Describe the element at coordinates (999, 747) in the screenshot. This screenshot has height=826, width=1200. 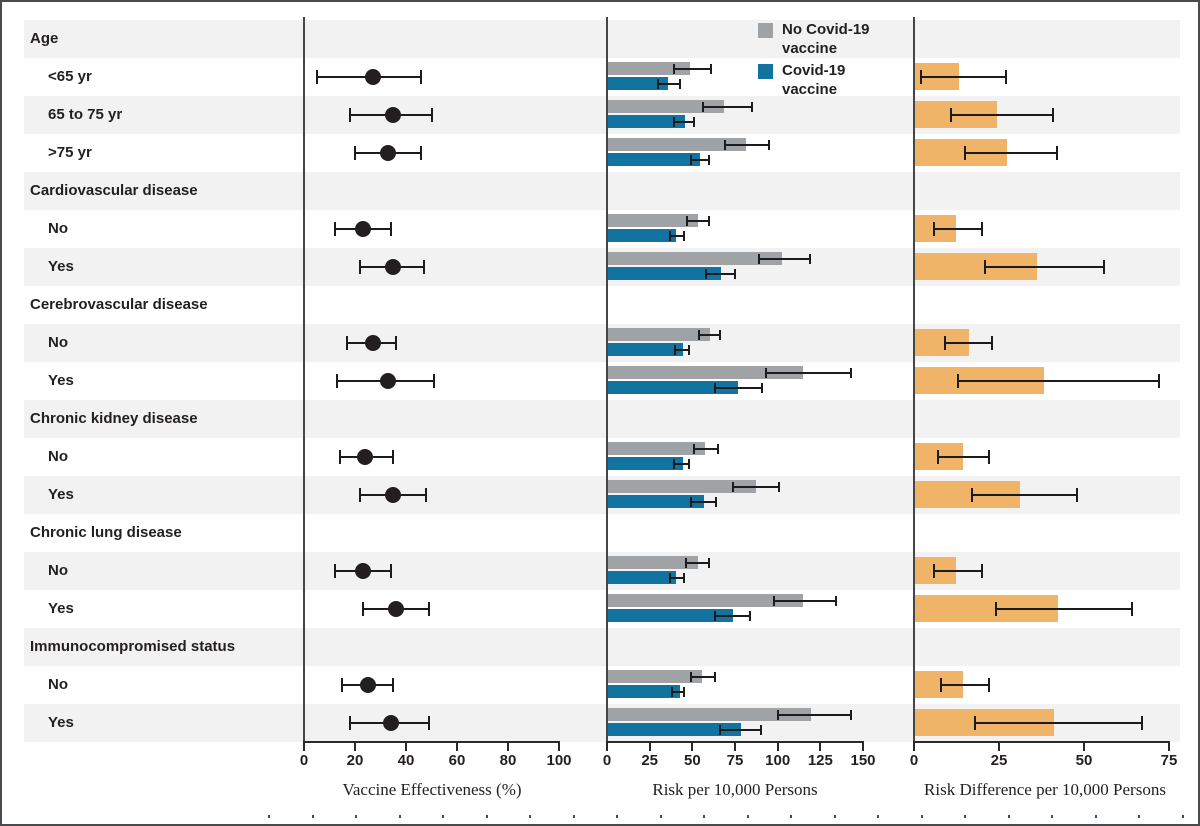
I see `rd-axis-tick` at that location.